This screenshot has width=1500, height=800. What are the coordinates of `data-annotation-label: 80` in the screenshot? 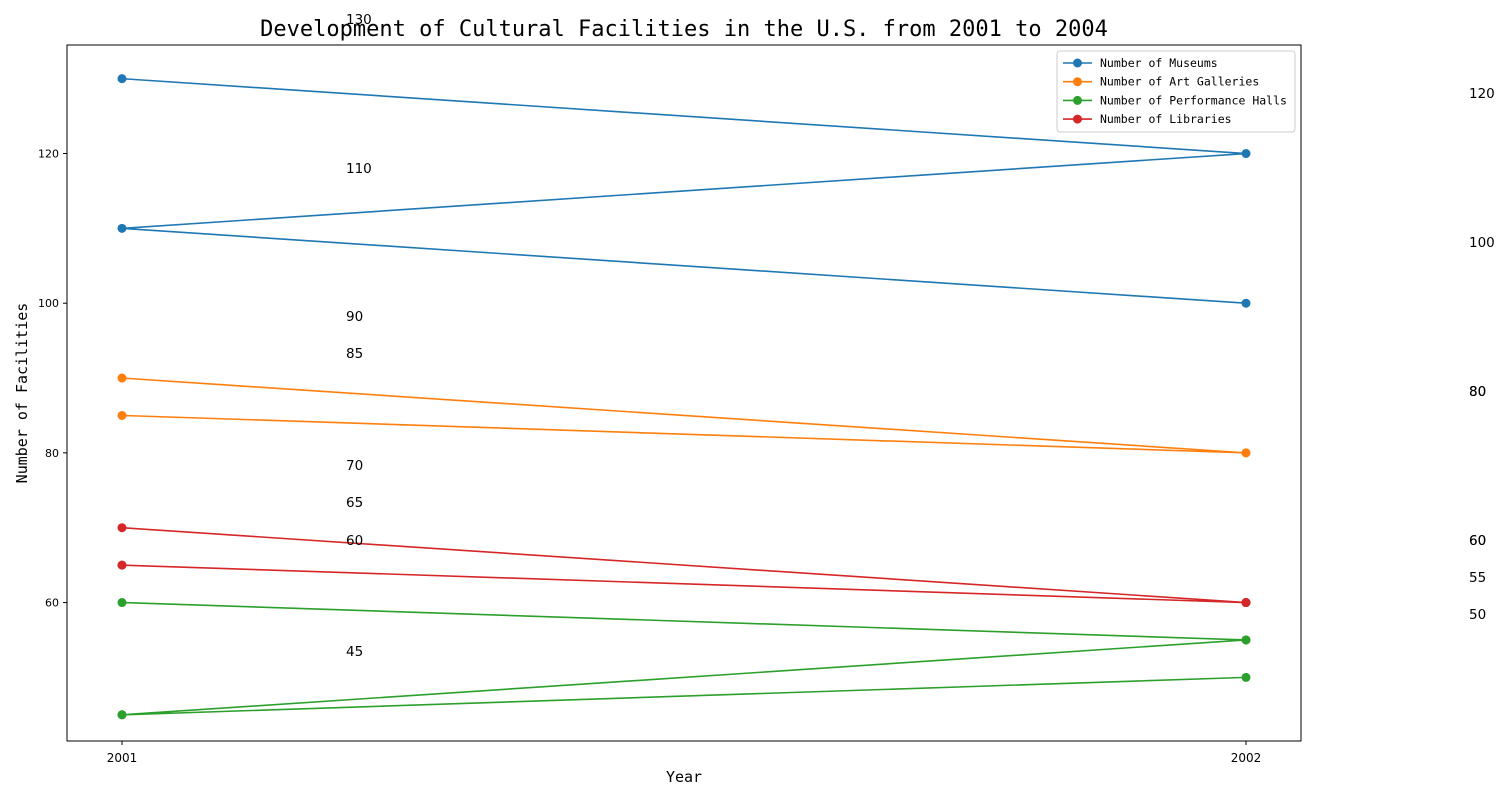 It's located at (1477, 392).